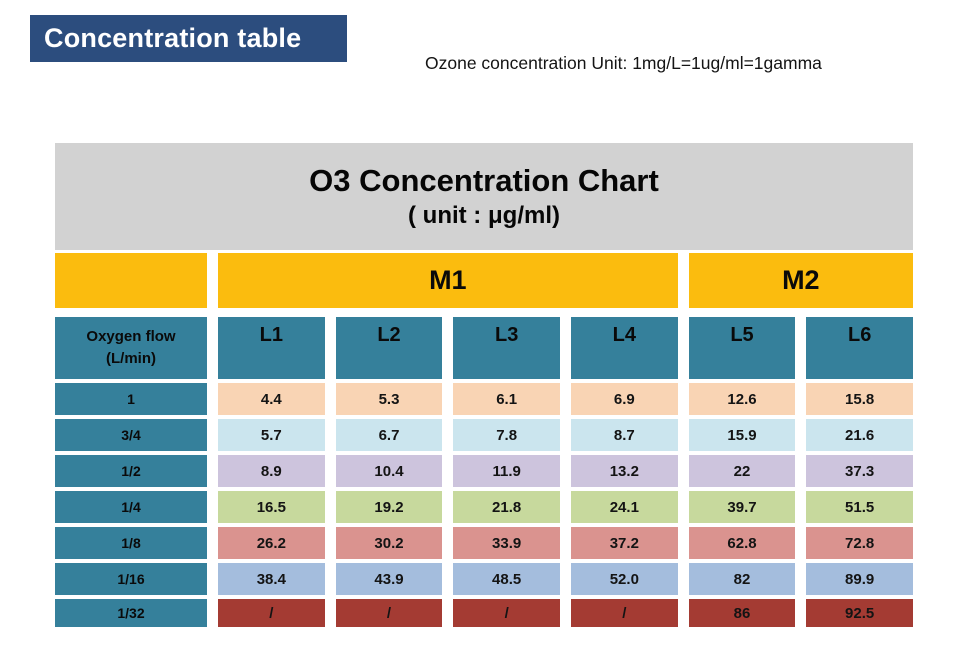  I want to click on value-cell: 51.5, so click(859, 507).